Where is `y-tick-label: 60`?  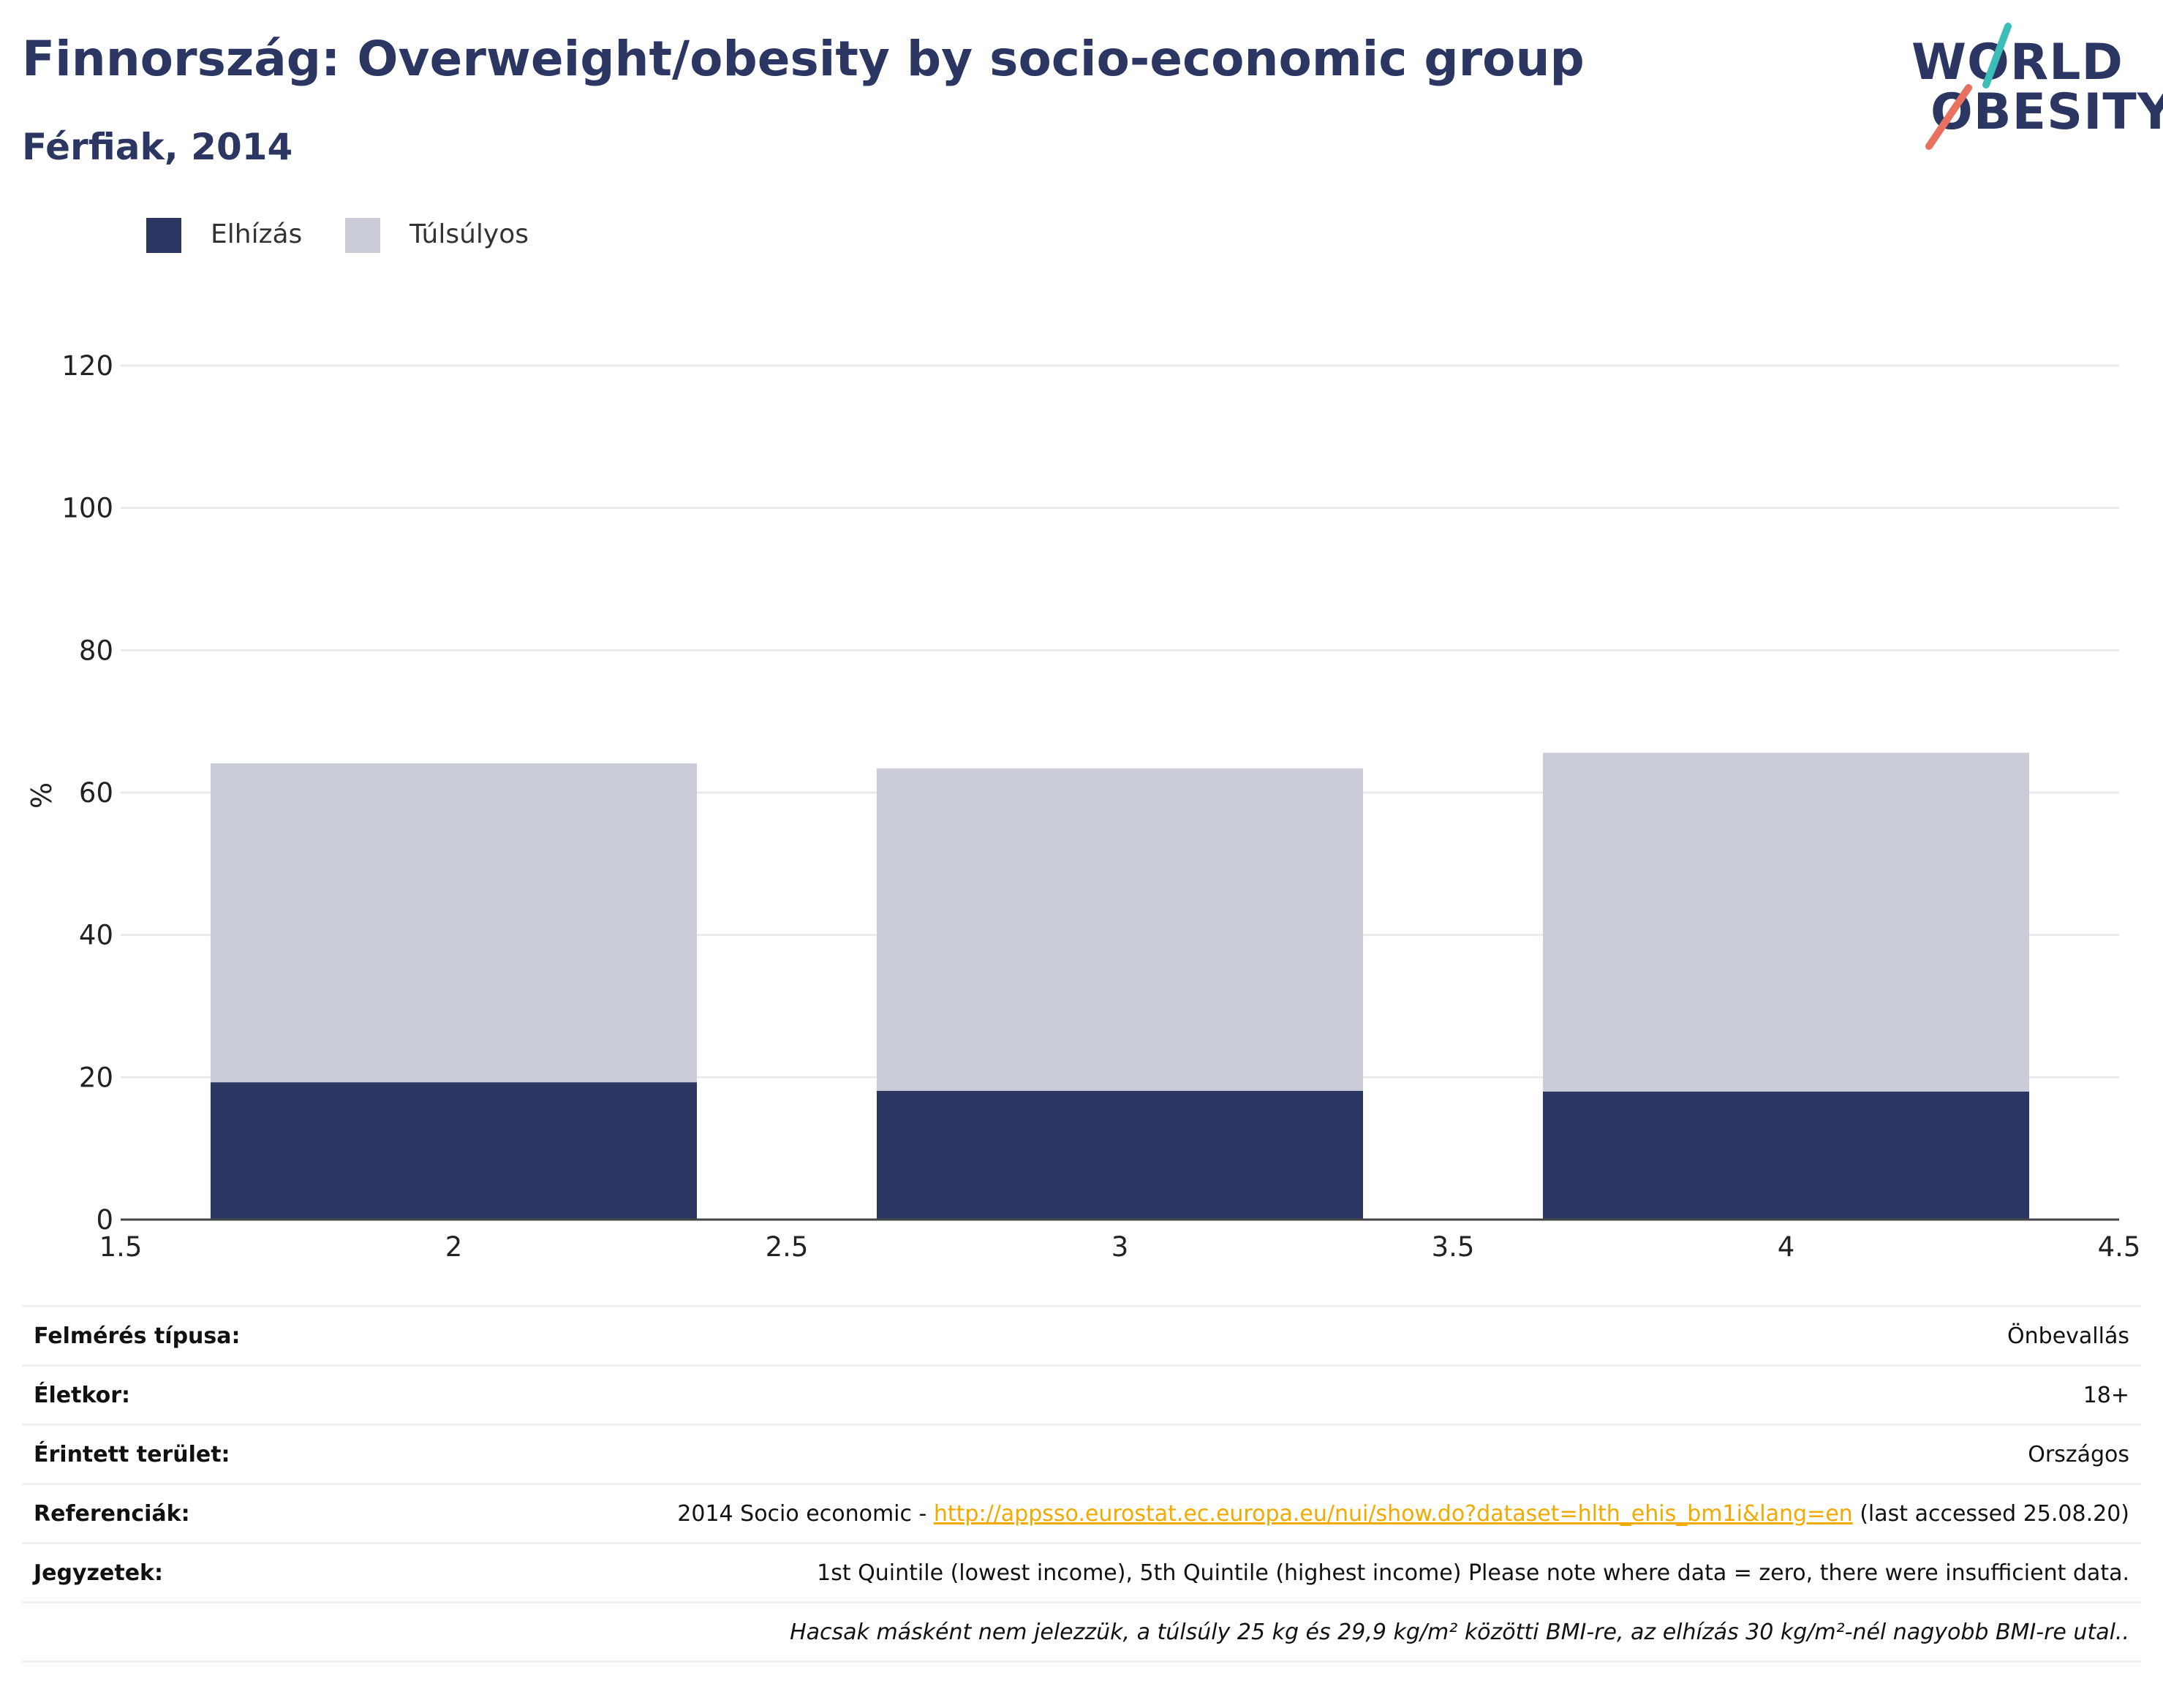 y-tick-label: 60 is located at coordinates (96, 793).